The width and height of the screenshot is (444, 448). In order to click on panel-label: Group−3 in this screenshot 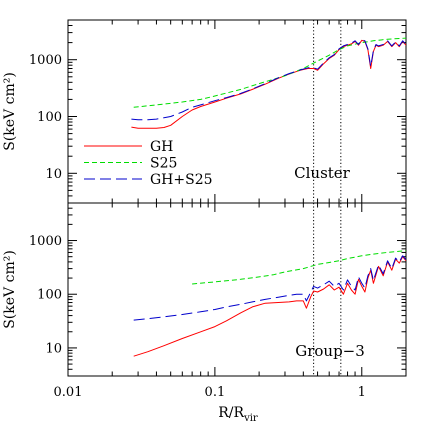, I will do `click(330, 351)`.